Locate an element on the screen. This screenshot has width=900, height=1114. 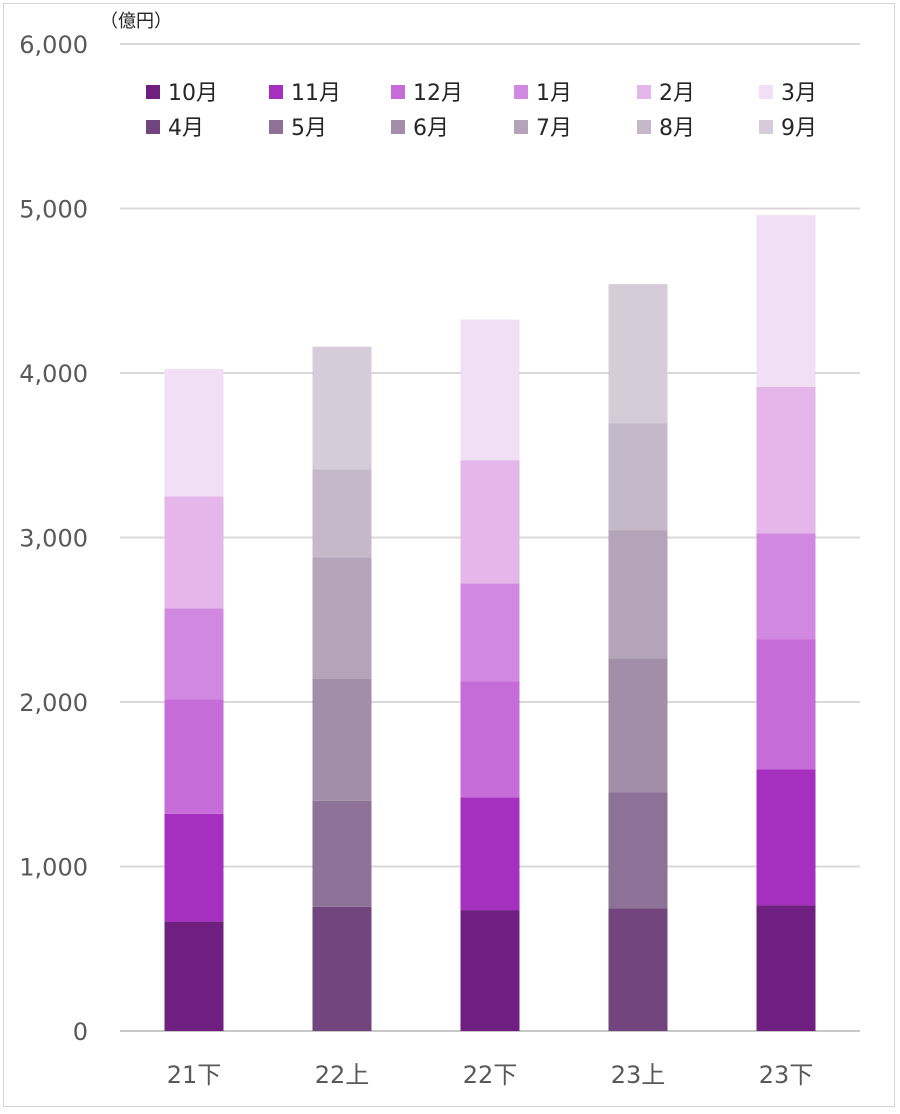
legend-label: 8月 is located at coordinates (677, 128).